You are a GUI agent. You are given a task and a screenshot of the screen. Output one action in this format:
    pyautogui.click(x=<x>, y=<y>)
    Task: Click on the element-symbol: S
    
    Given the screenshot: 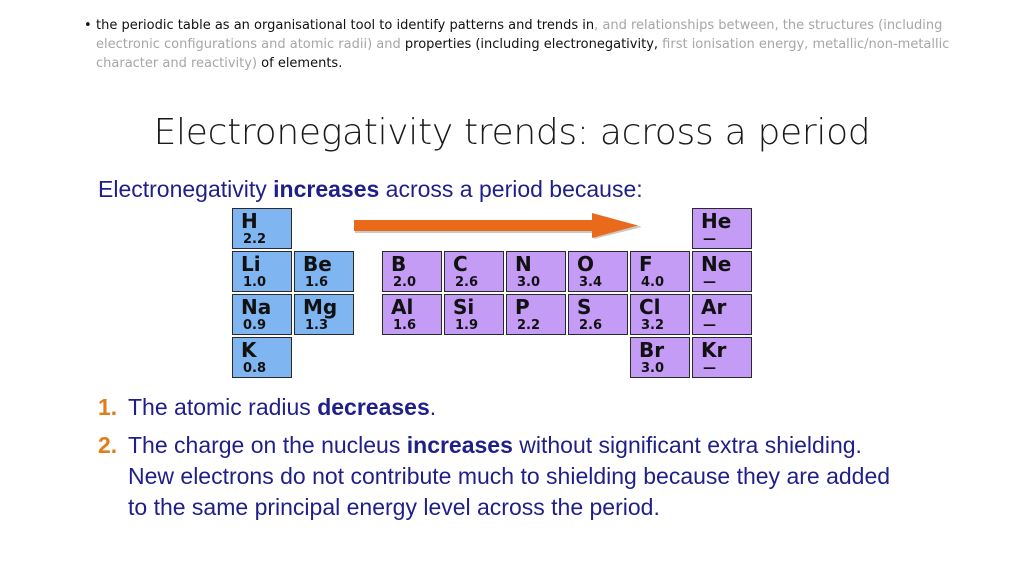 What is the action you would take?
    pyautogui.click(x=584, y=307)
    